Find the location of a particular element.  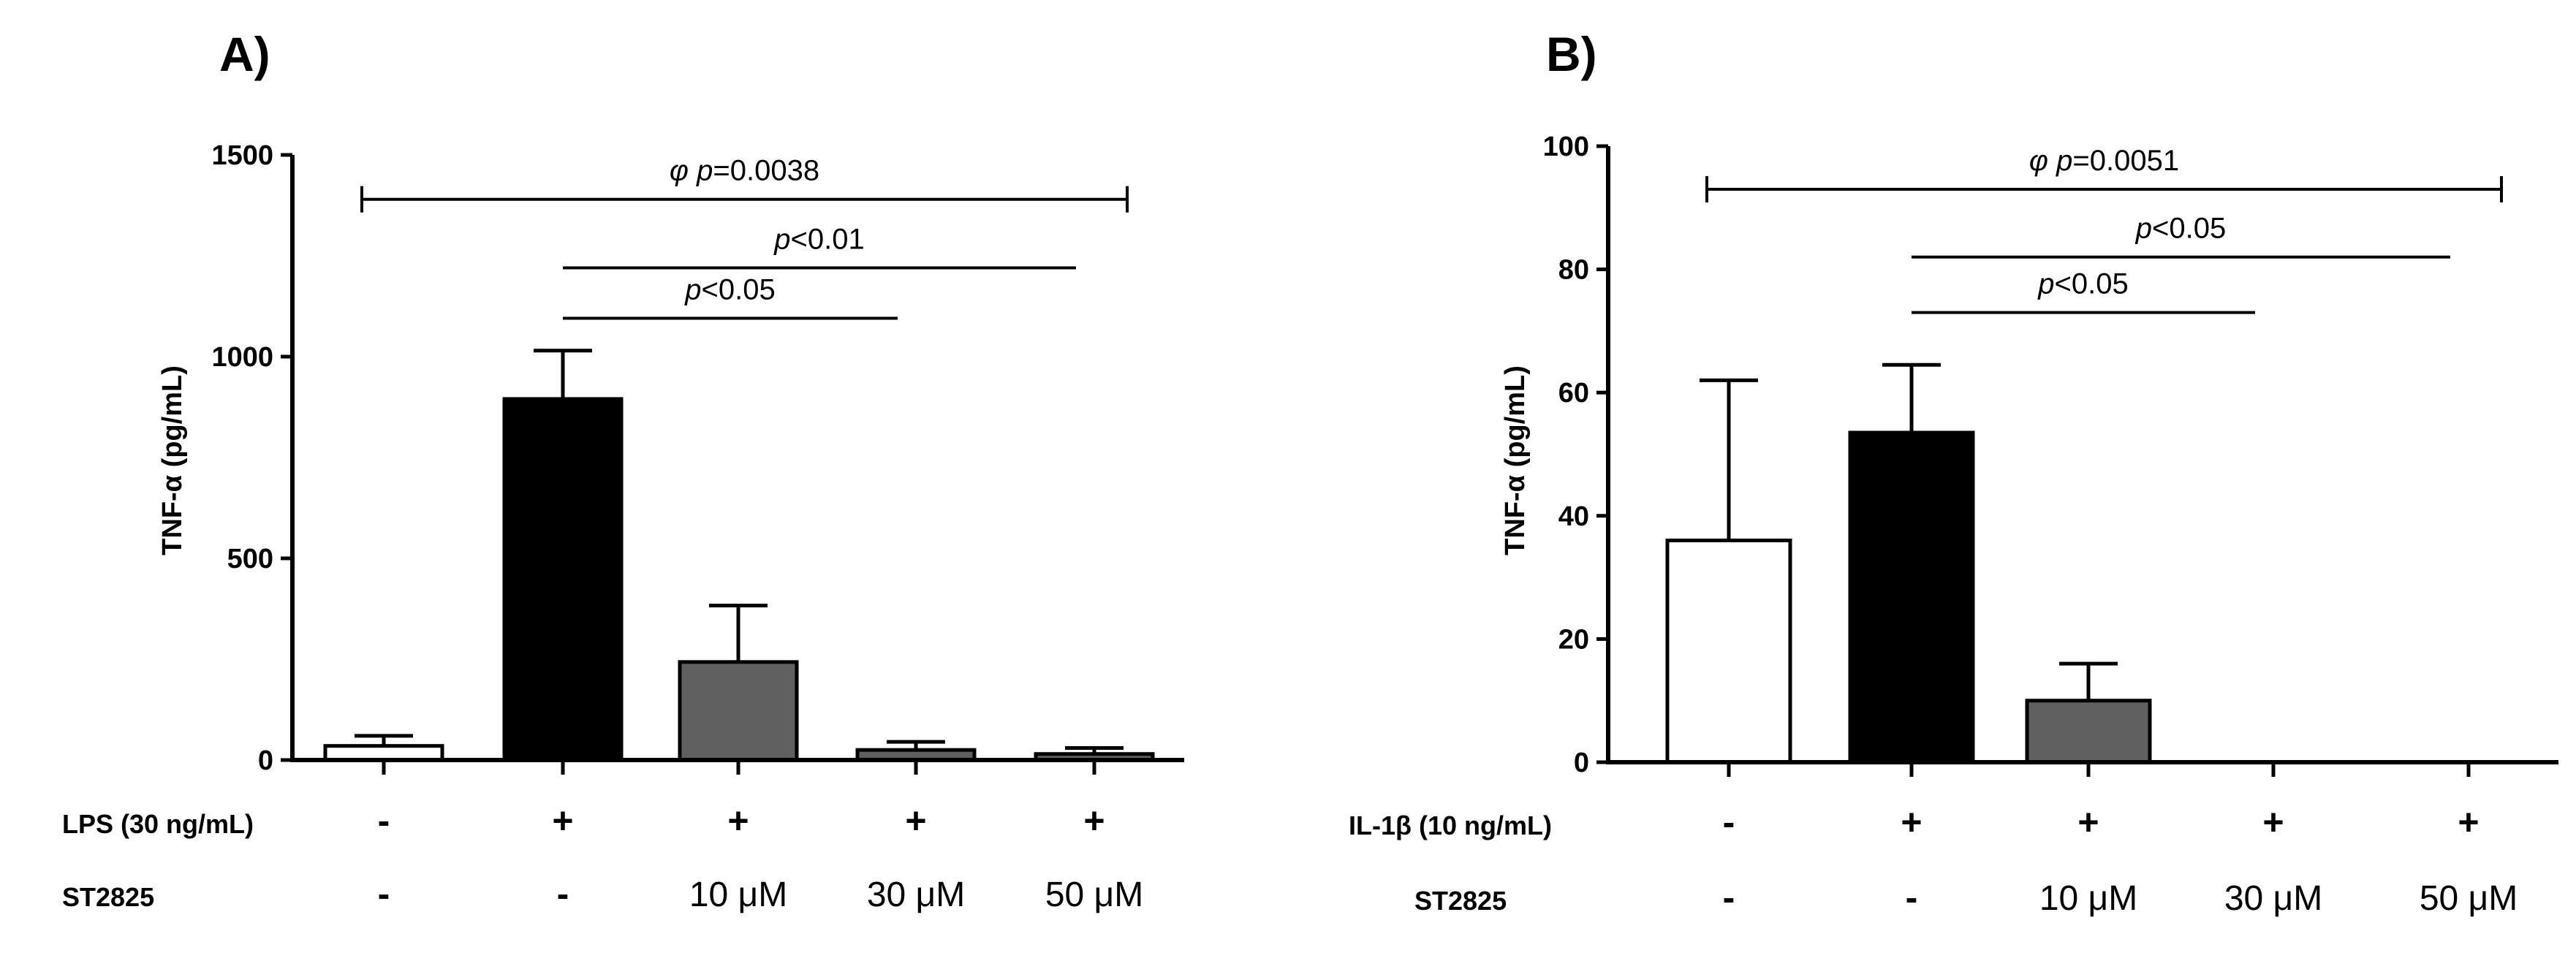

panel-a-bars is located at coordinates (739, 579).